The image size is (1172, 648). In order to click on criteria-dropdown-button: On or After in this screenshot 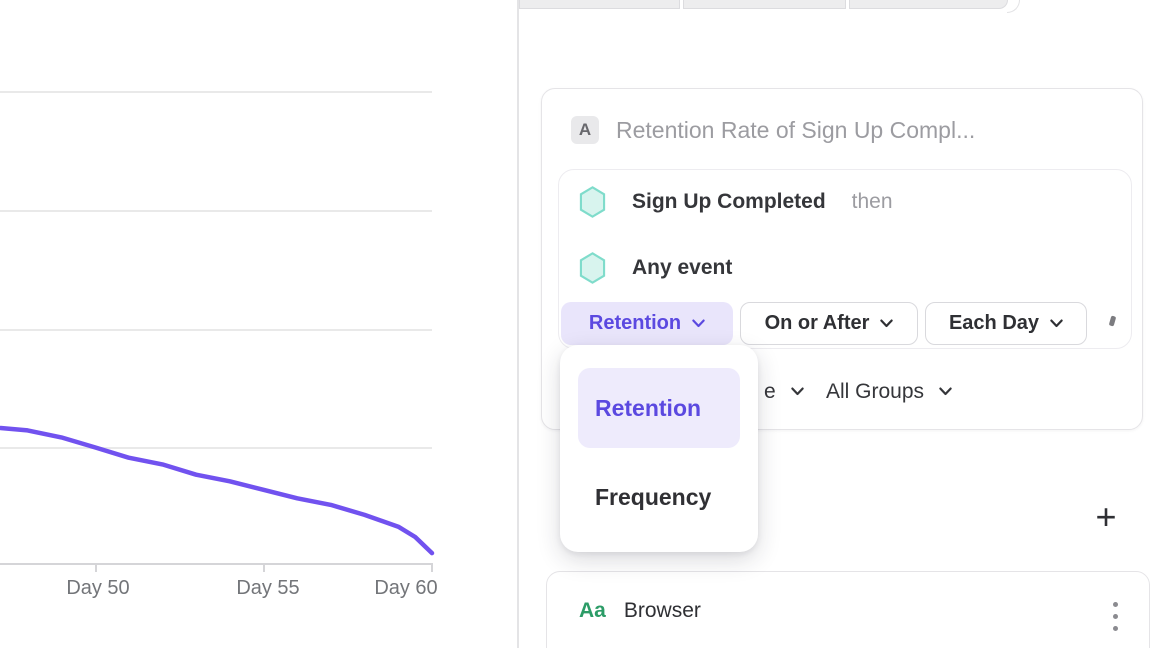, I will do `click(829, 323)`.